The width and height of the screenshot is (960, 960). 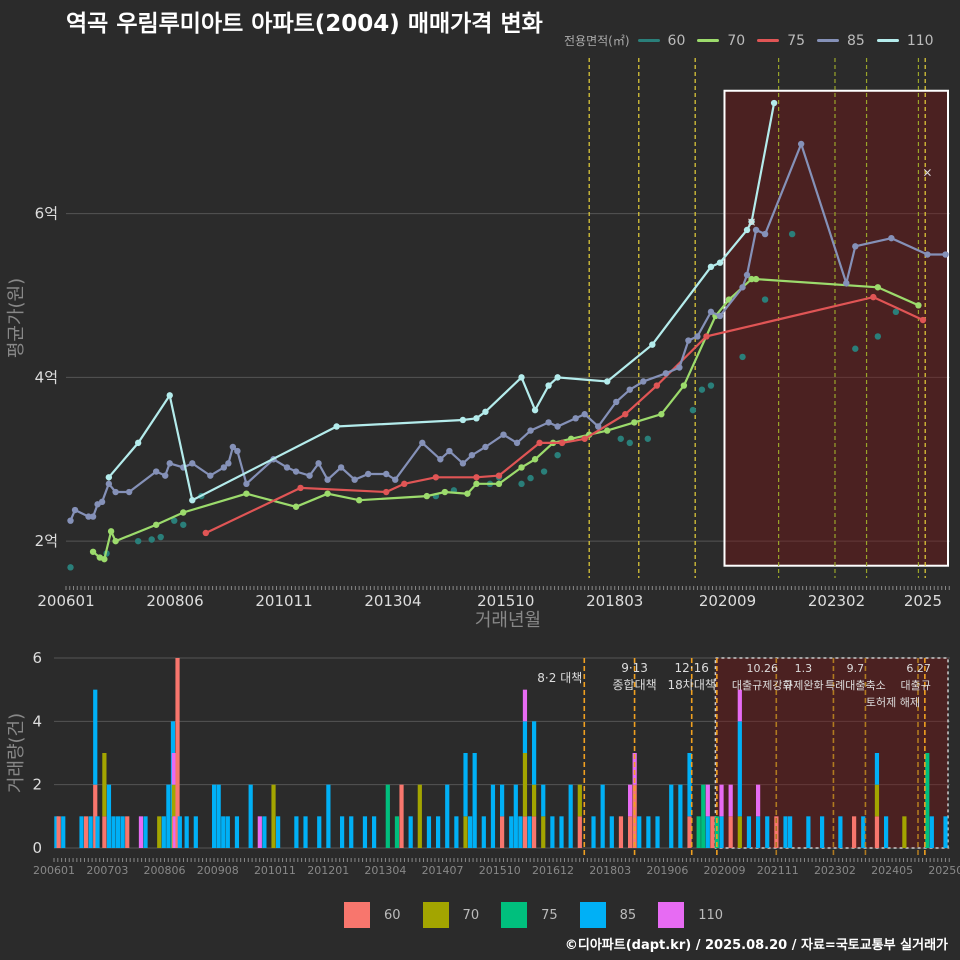 What do you see at coordinates (529, 915) in the screenshot?
I see `bar-legend-item-75: 75` at bounding box center [529, 915].